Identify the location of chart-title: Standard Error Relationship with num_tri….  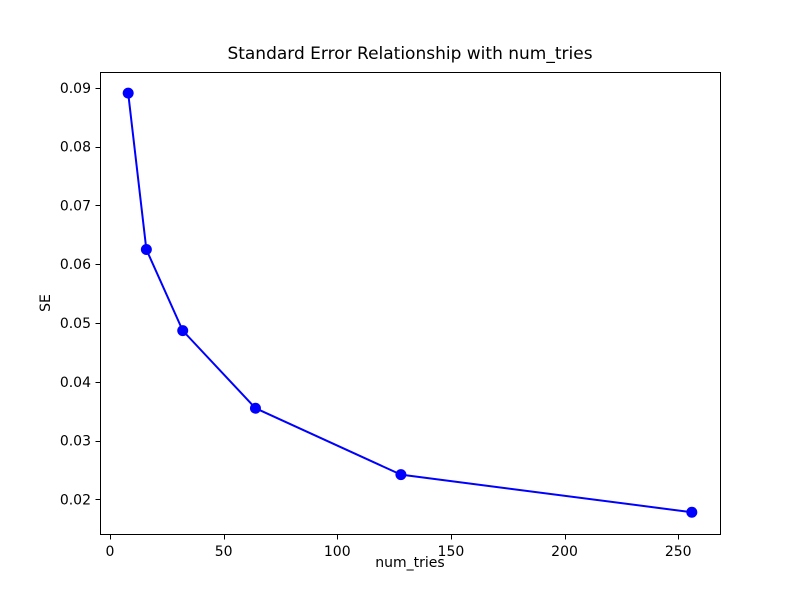
(410, 54).